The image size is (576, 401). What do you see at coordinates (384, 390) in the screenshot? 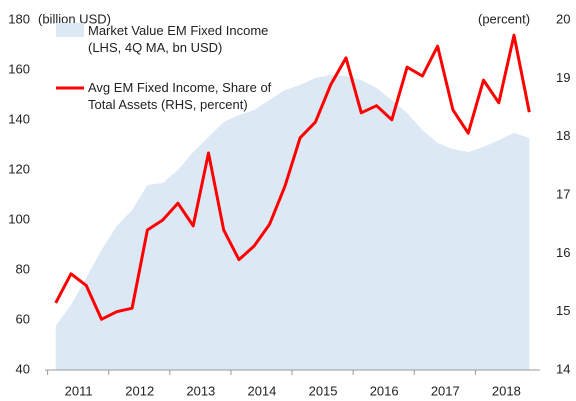
I see `x-tick-label: 2016` at bounding box center [384, 390].